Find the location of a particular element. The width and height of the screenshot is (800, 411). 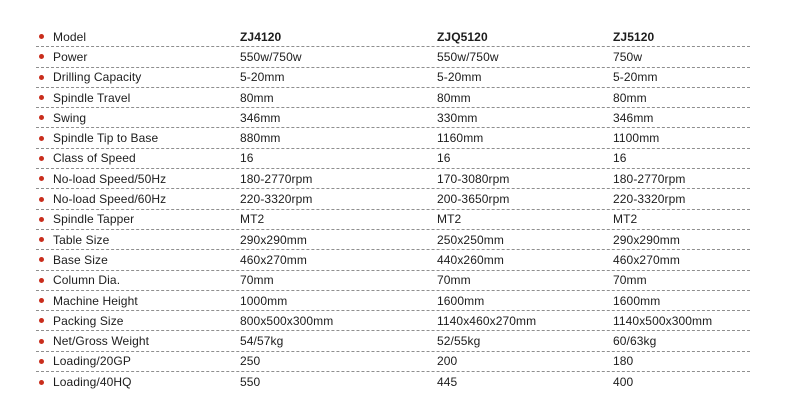

row-label-cell: Class of Speed is located at coordinates (138, 158).